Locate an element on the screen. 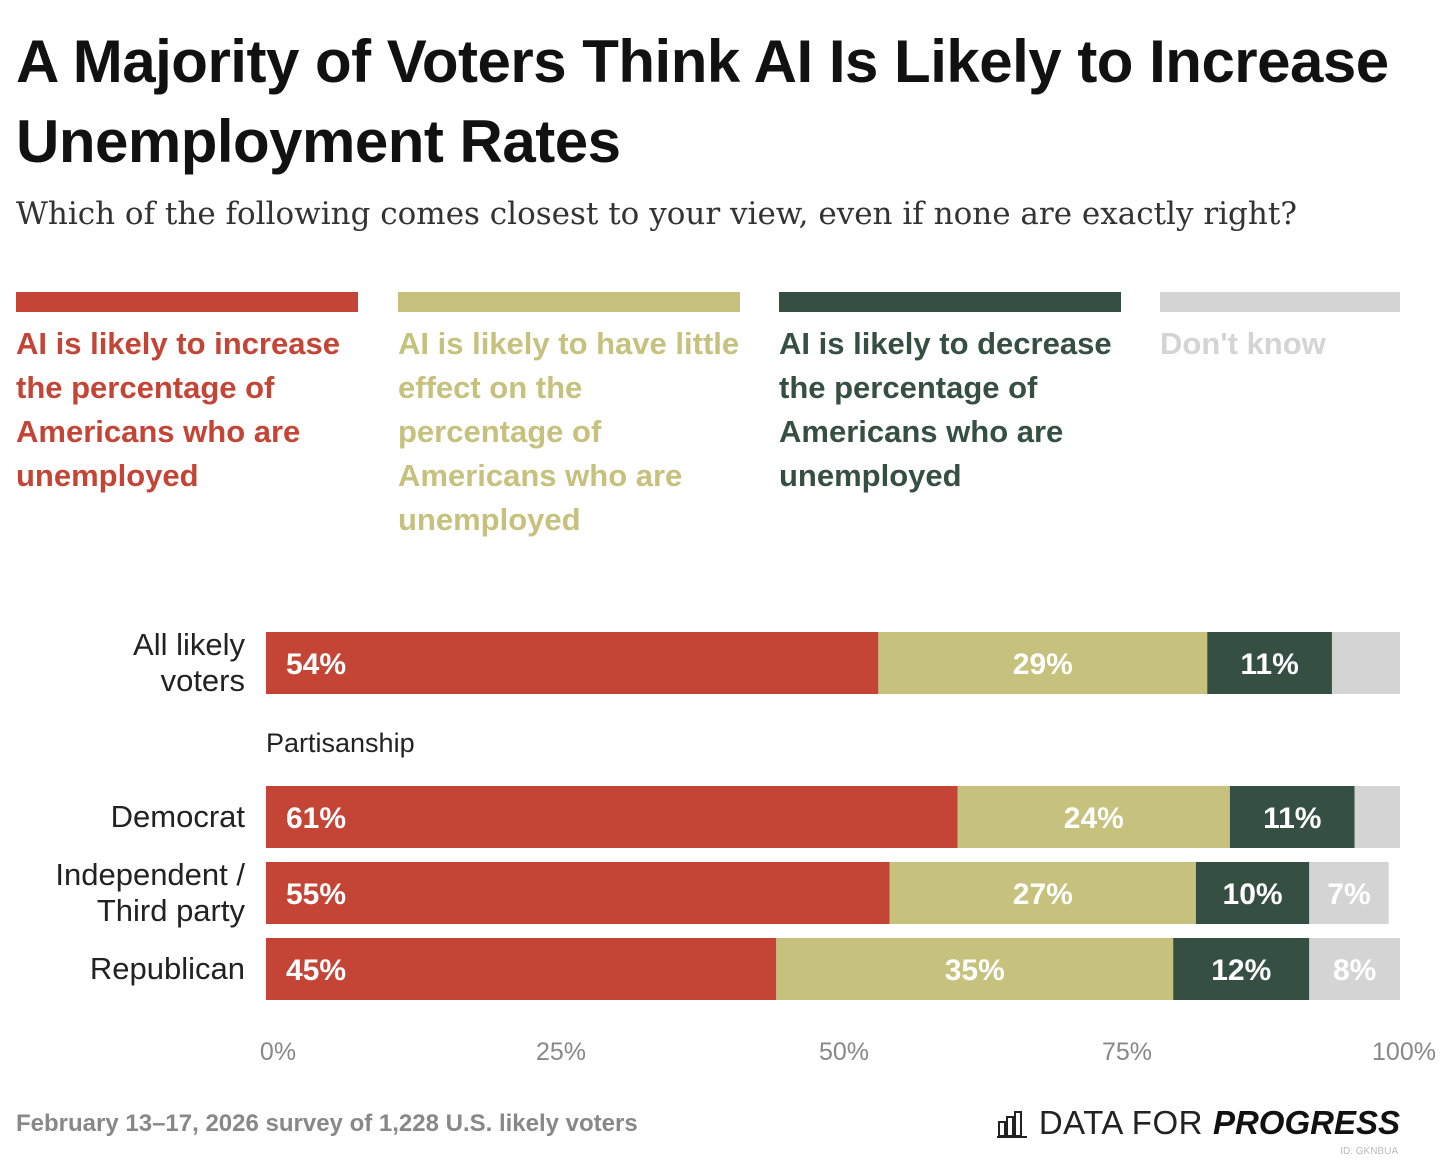 This screenshot has width=1440, height=1160. data-label-democrat-decrease: 11% is located at coordinates (1292, 818).